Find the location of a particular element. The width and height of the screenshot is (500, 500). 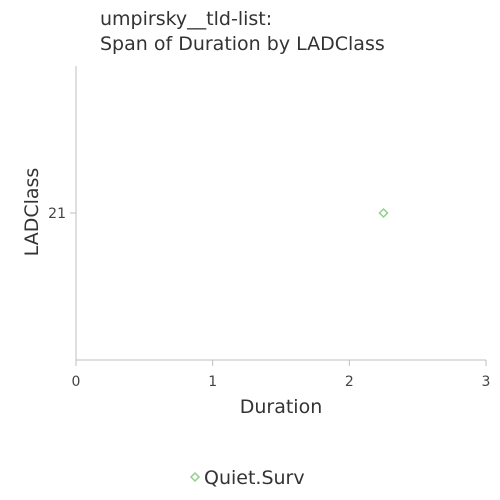

data-points is located at coordinates (383, 213).